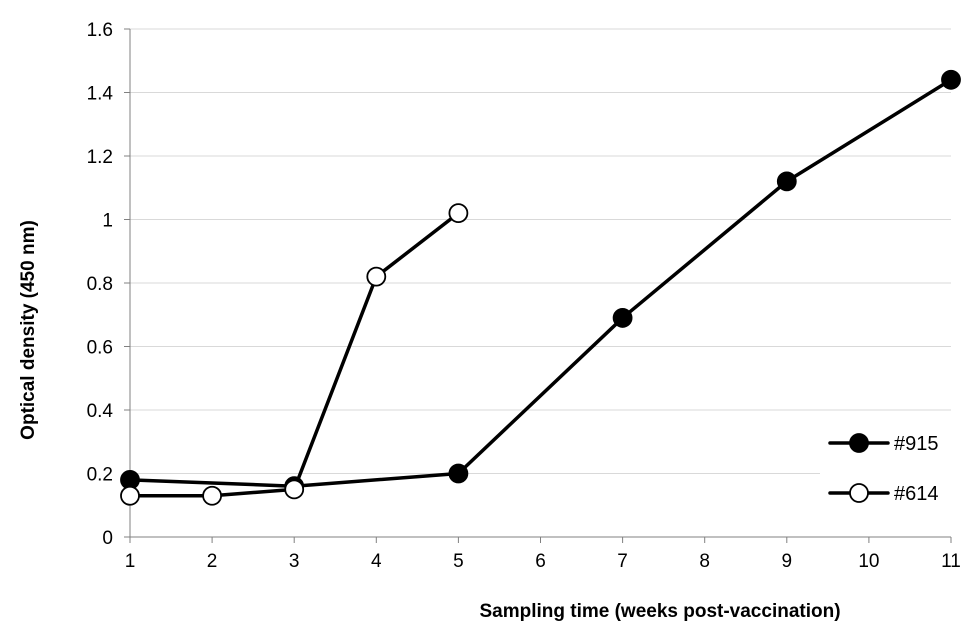  Describe the element at coordinates (130, 561) in the screenshot. I see `x-tick-label: 1` at that location.